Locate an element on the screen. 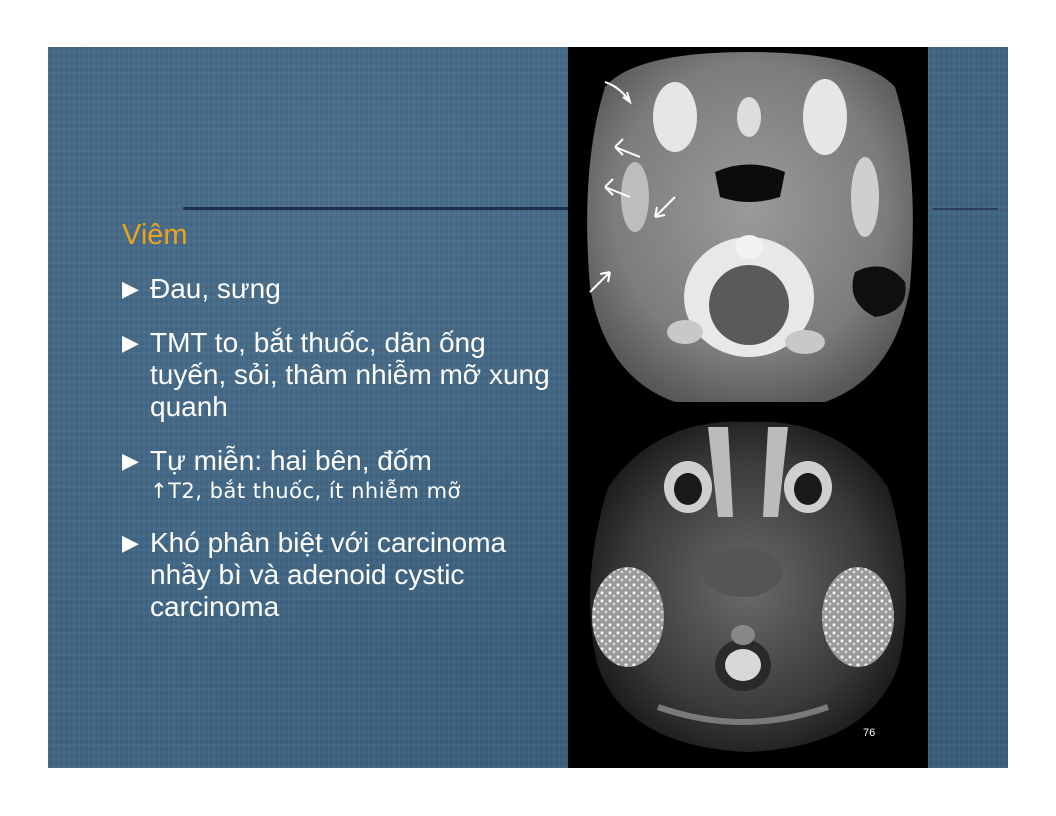  bullet-subtext: ↑T2, bắt thuốc, ít nhiễm mỡ is located at coordinates (305, 491).